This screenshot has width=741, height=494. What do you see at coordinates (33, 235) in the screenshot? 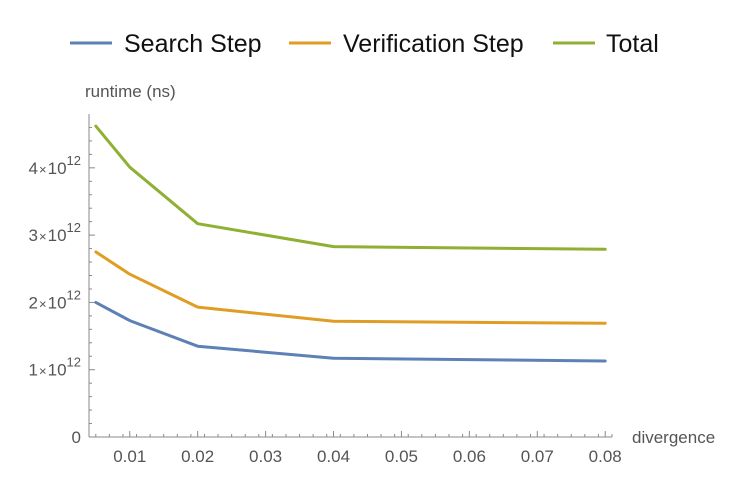
I see `y-tick-mantissa: 3` at bounding box center [33, 235].